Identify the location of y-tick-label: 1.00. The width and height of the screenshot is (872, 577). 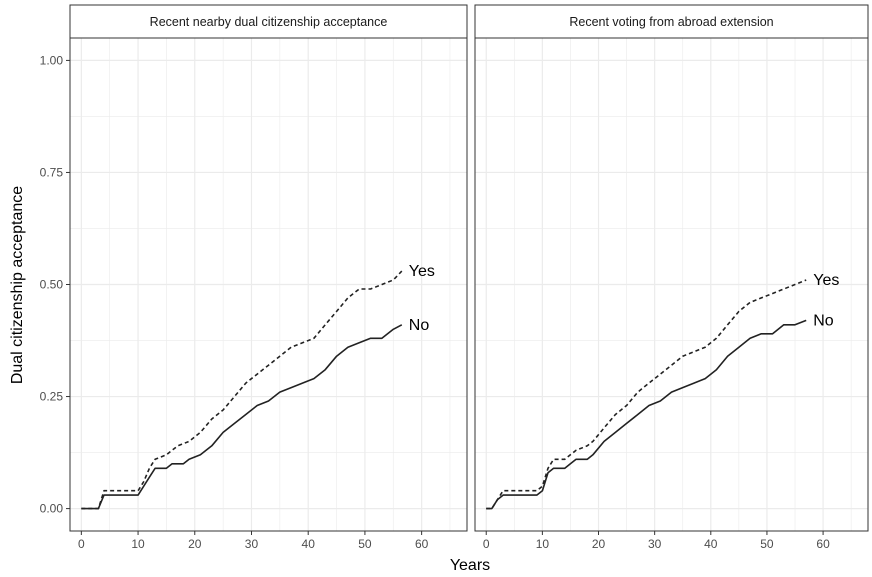
(52, 60).